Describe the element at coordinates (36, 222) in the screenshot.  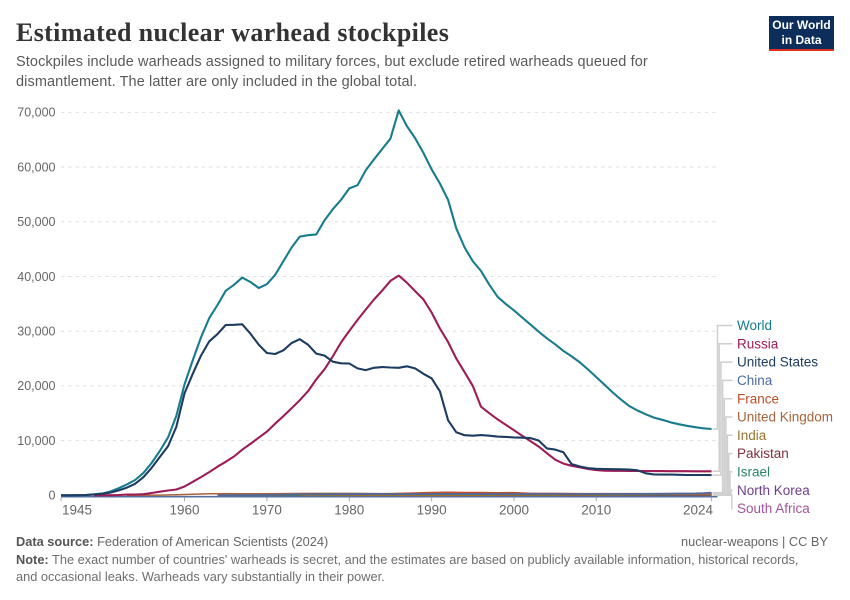
I see `svg-text: 50,000` at that location.